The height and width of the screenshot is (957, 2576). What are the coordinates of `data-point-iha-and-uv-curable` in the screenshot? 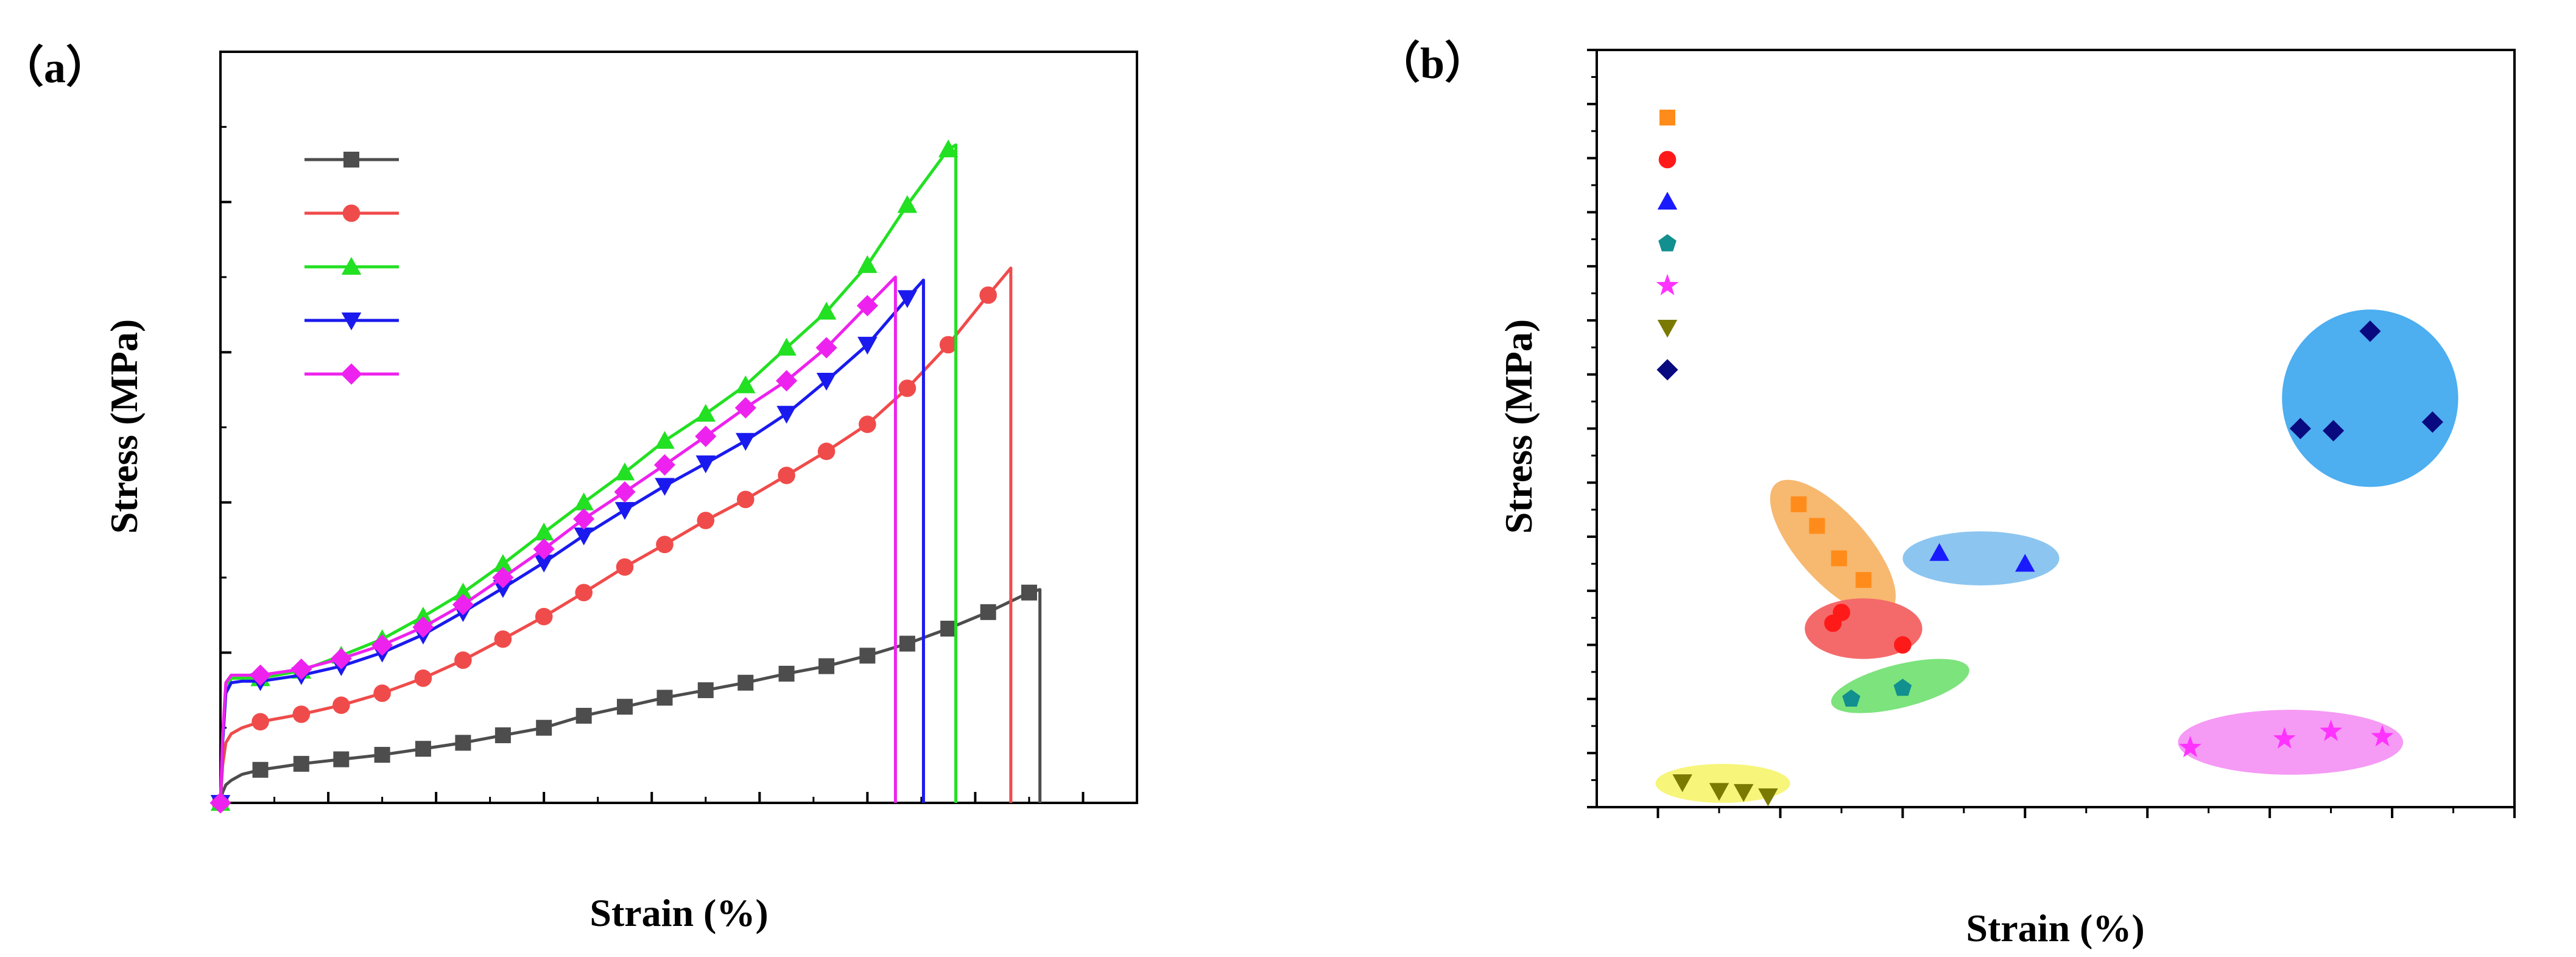 It's located at (1903, 645).